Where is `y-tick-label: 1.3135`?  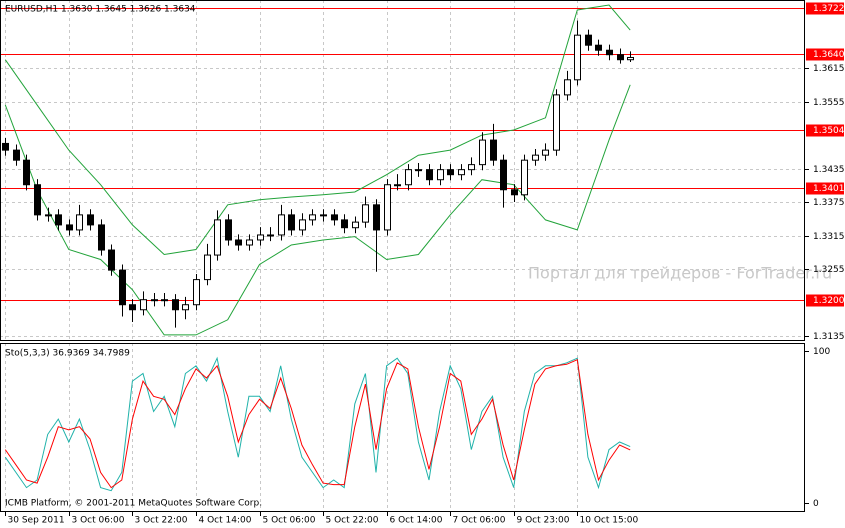
y-tick-label: 1.3135 is located at coordinates (829, 337).